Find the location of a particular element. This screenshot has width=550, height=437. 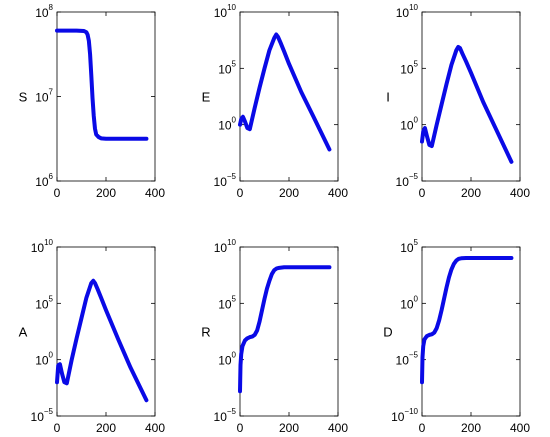

y-tick-label: 10⁻¹⁰ is located at coordinates (404, 415).